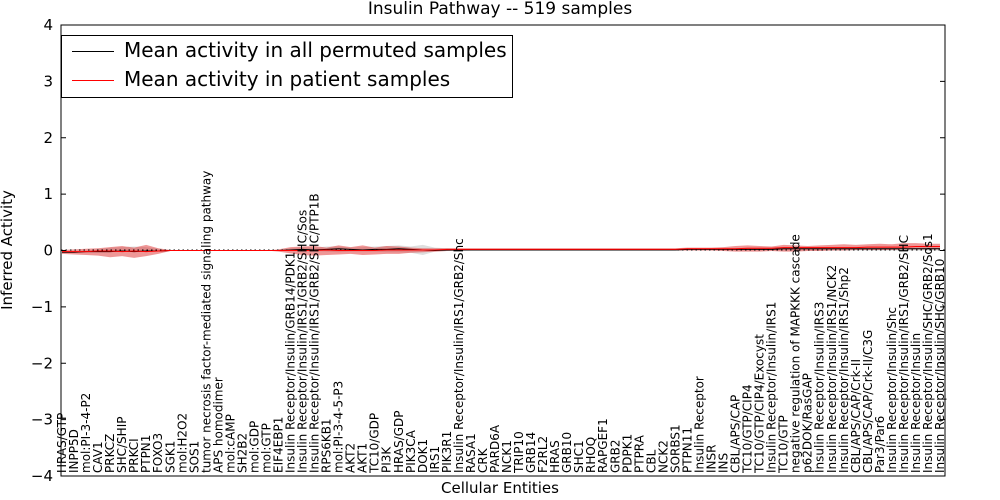  I want to click on legend-entry-patient: Mean activity in patient samples, so click(287, 80).